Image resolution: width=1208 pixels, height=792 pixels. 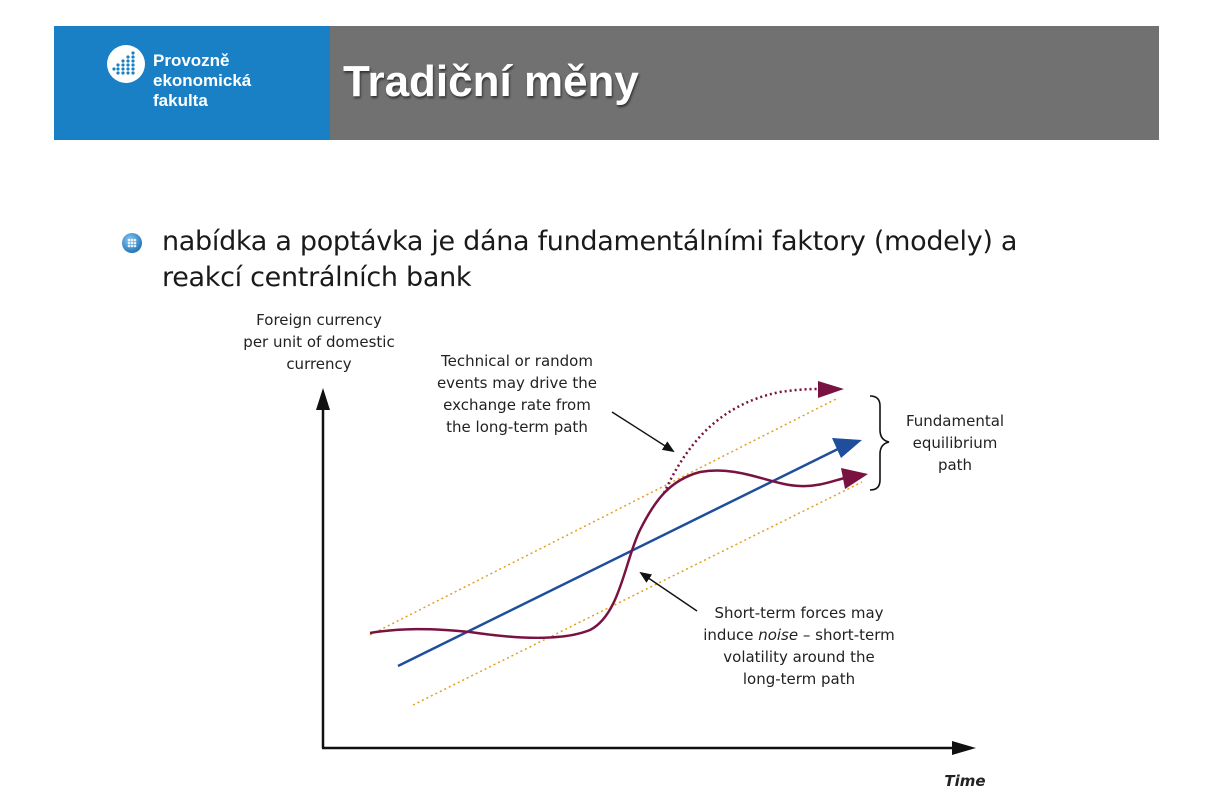 What do you see at coordinates (643, 432) in the screenshot?
I see `technical-note-pointer` at bounding box center [643, 432].